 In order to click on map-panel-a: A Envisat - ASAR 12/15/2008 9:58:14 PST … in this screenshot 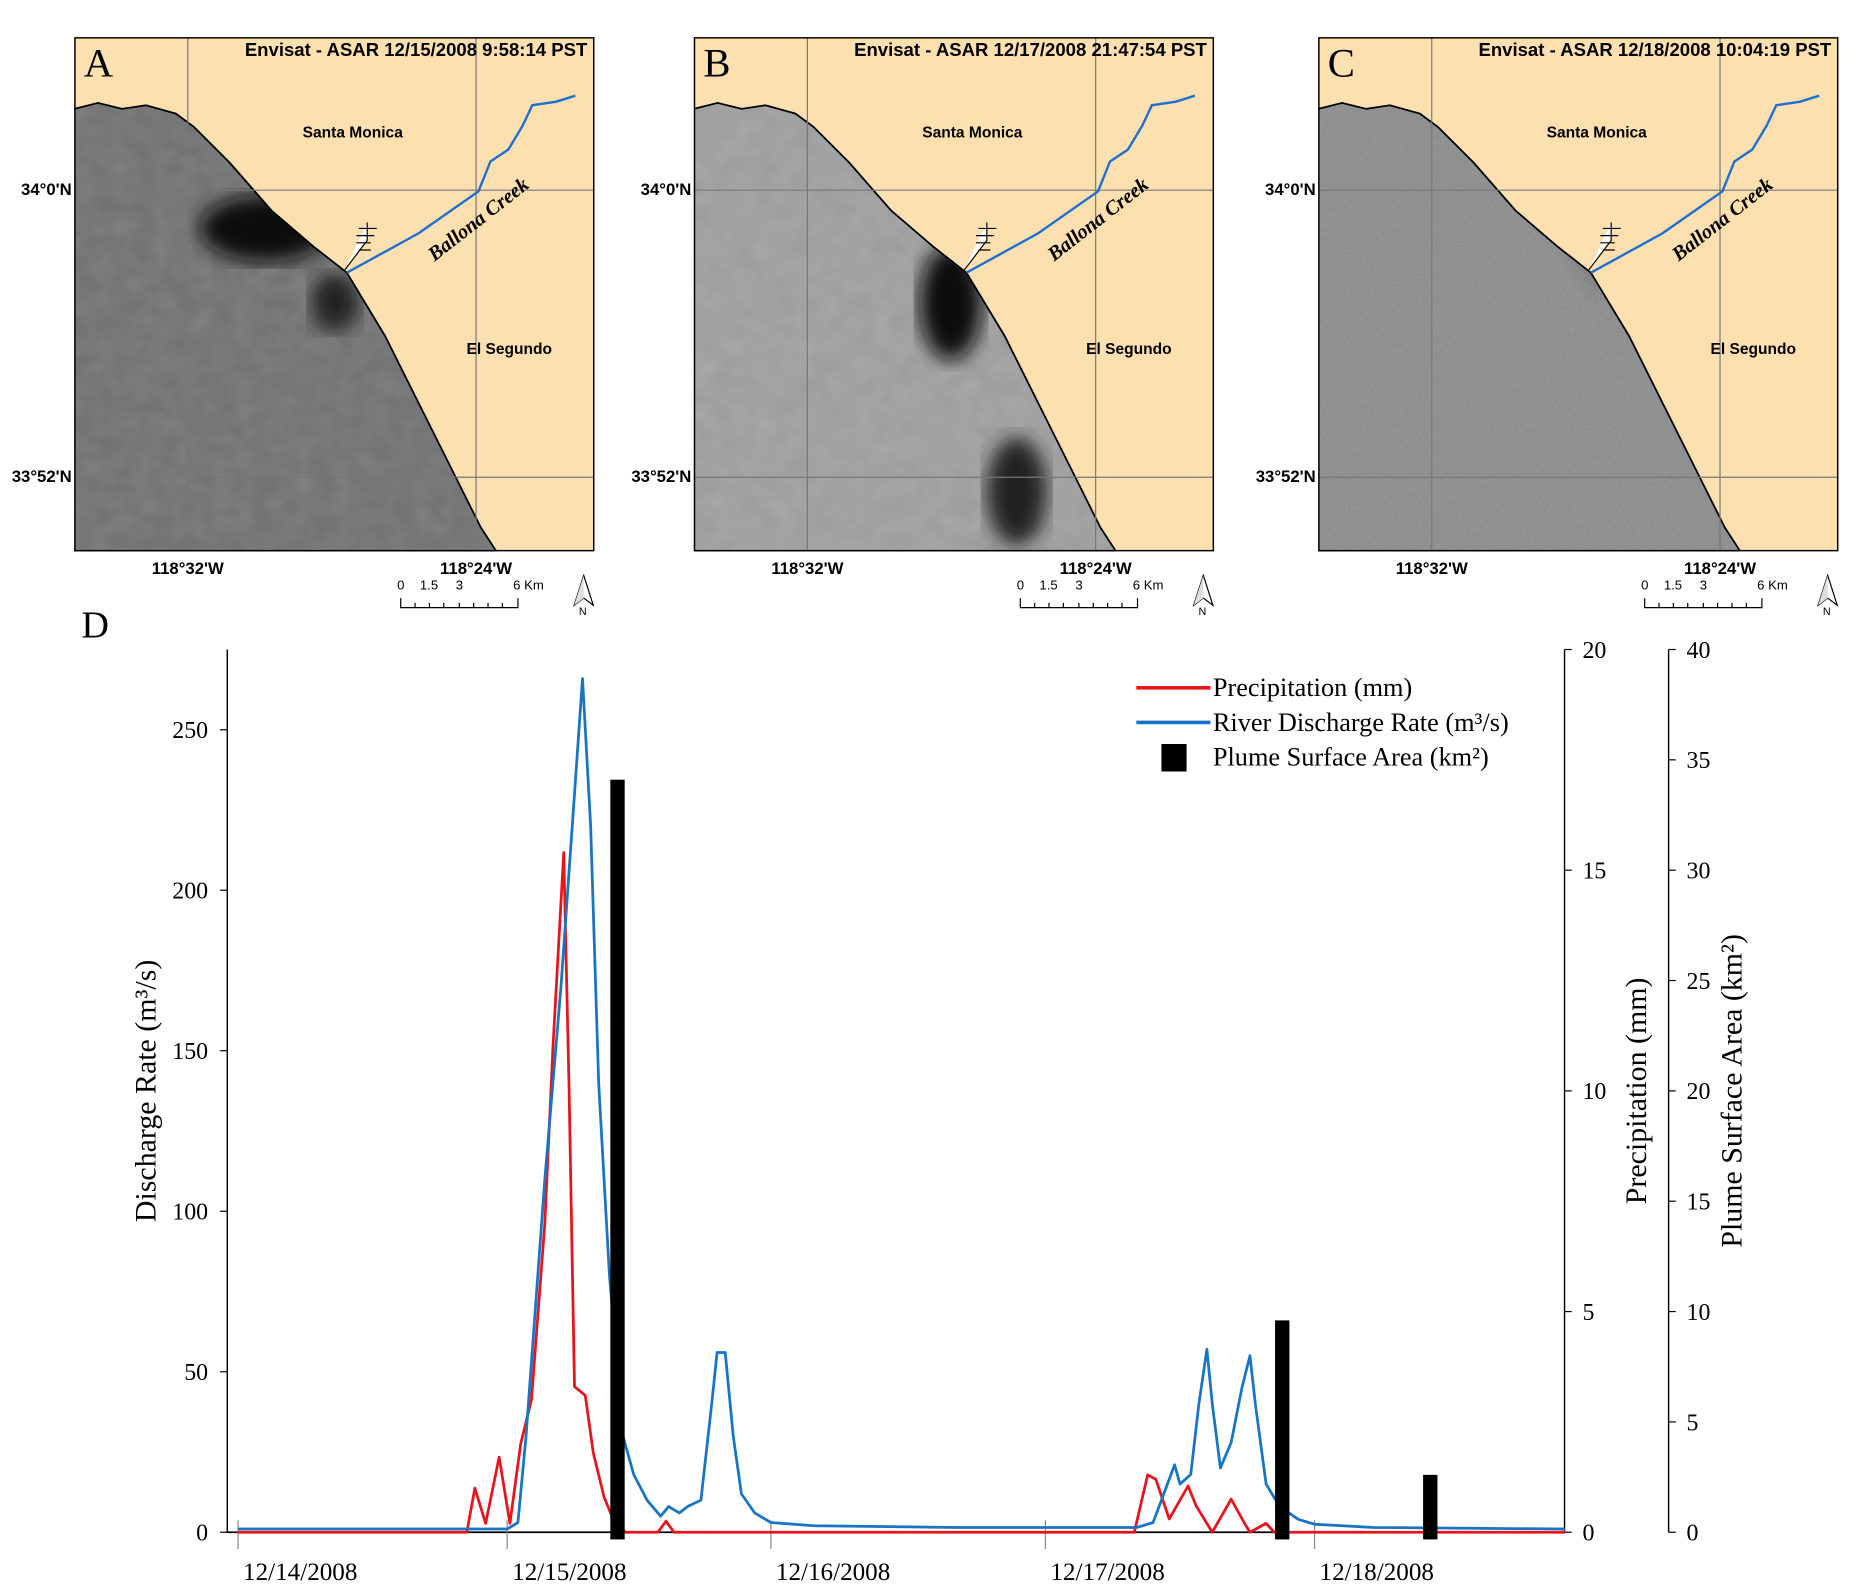, I will do `click(334, 294)`.